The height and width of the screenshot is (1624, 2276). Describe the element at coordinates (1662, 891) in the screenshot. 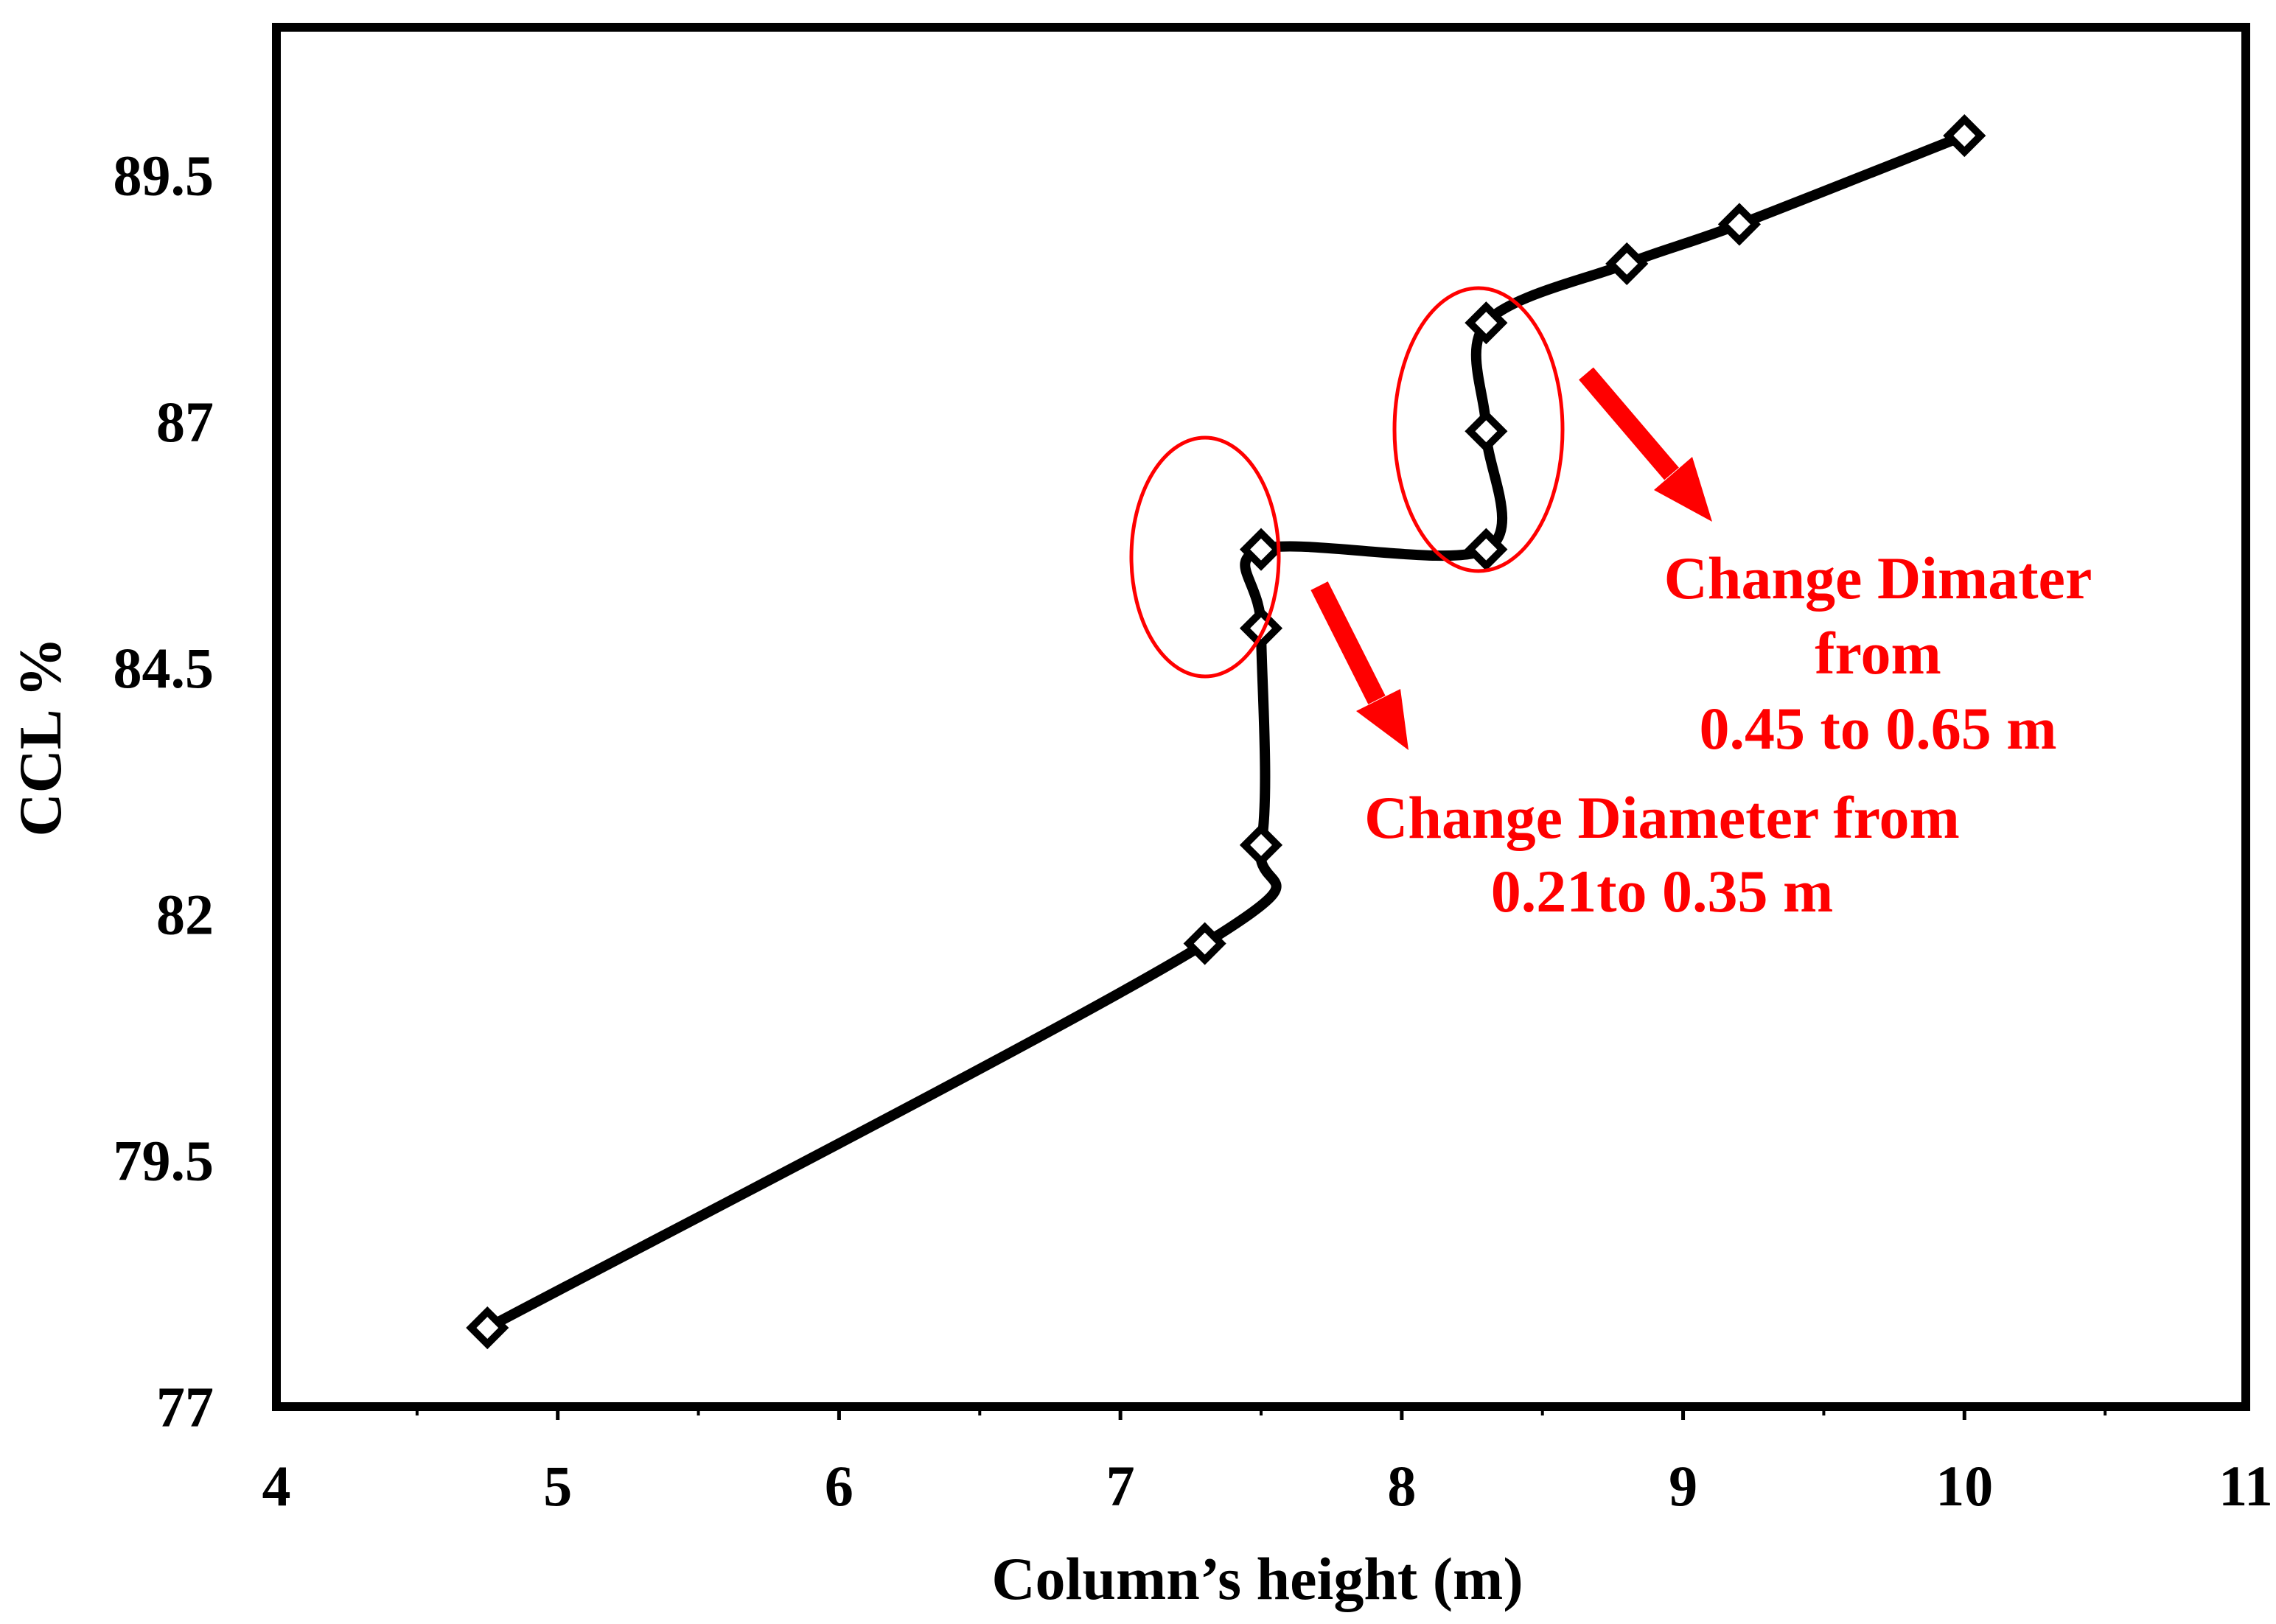

I see `annotation-small-line2: 0.21to 0.35 m` at that location.